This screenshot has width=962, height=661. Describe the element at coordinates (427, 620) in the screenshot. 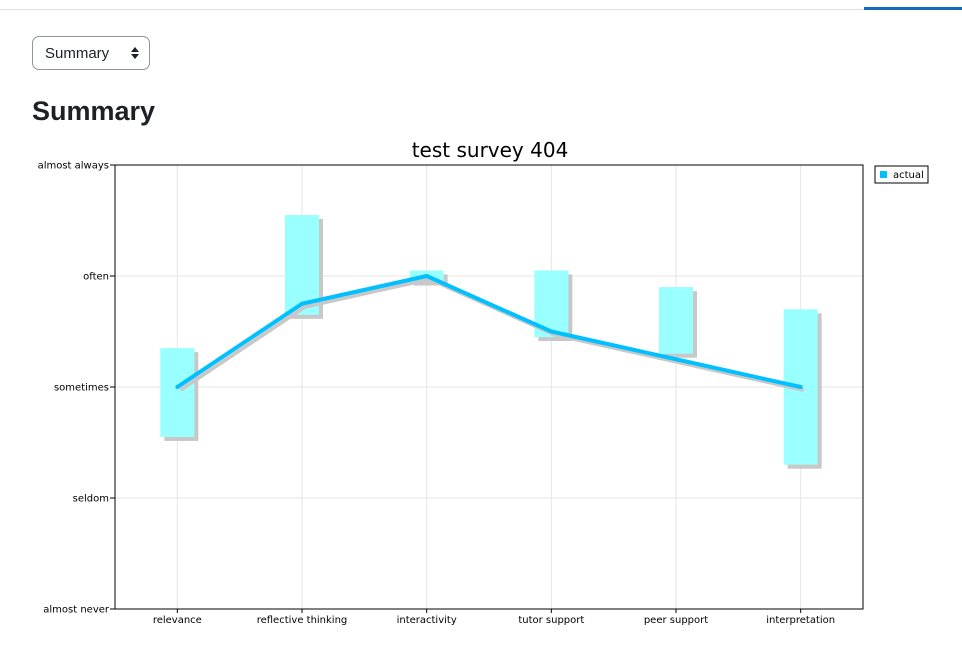

I see `x-tick-label: interactivity` at that location.